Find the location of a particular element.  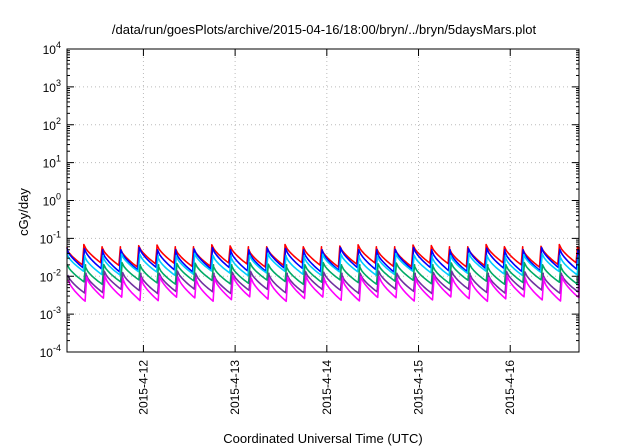

y-tick-label: 10⁻¹ is located at coordinates (50, 237).